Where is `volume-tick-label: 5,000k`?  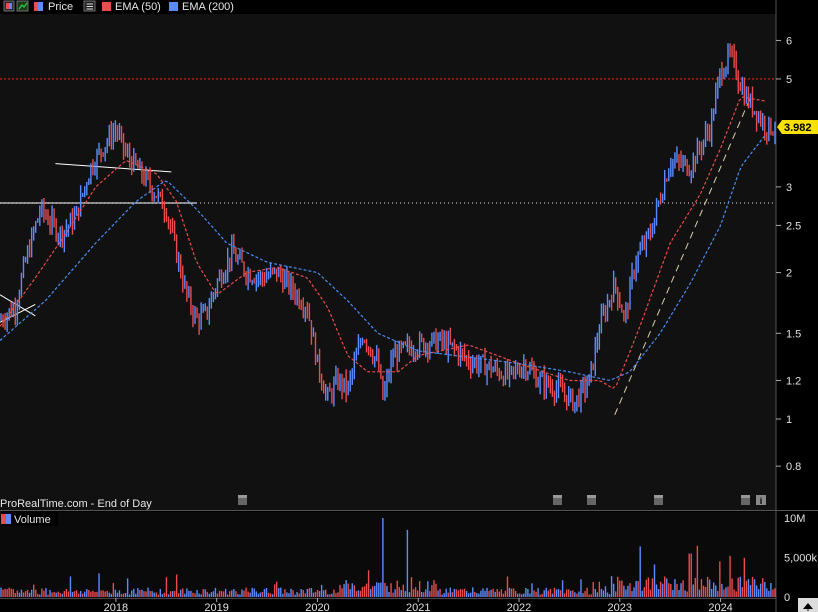 volume-tick-label: 5,000k is located at coordinates (801, 558).